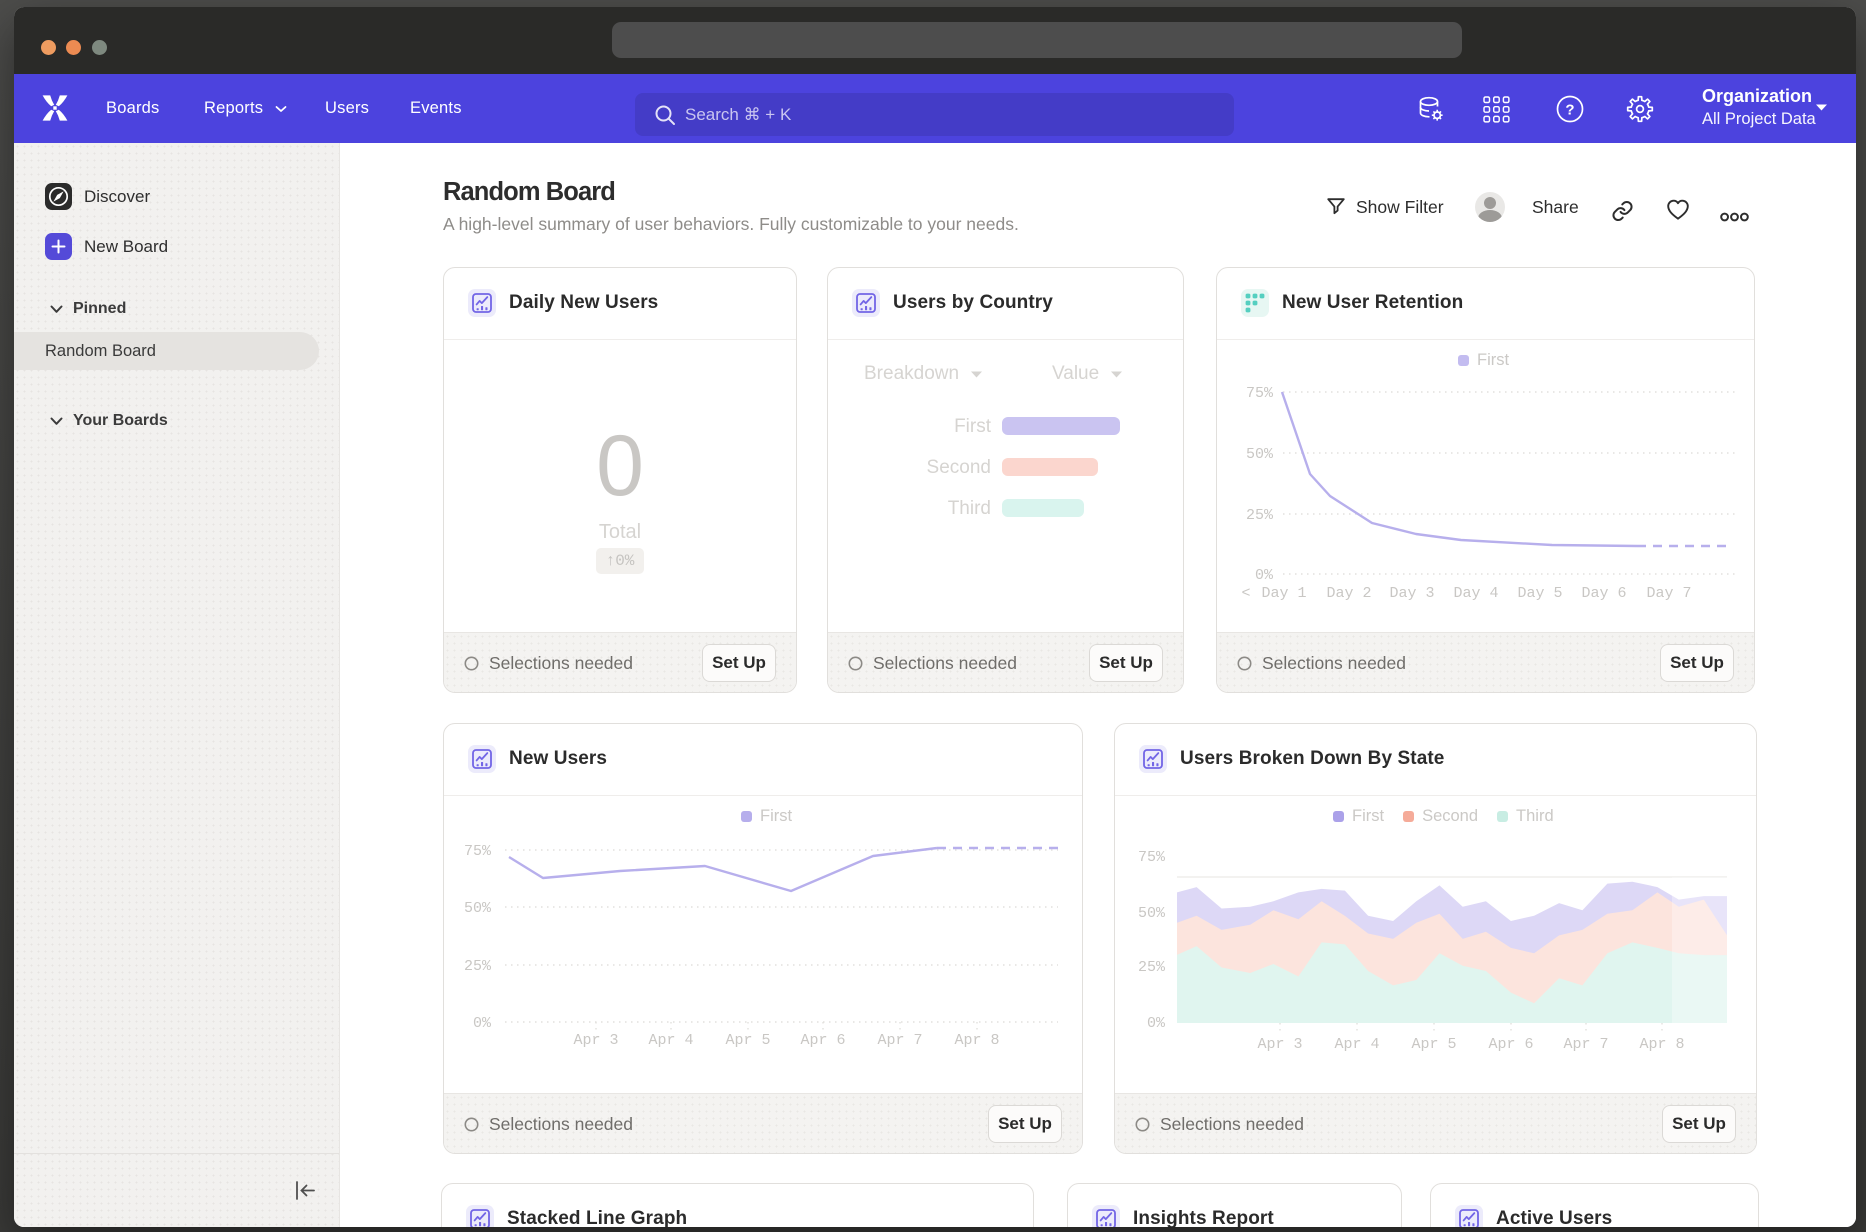 The height and width of the screenshot is (1232, 1866). I want to click on svg-text: Day 4, so click(1475, 593).